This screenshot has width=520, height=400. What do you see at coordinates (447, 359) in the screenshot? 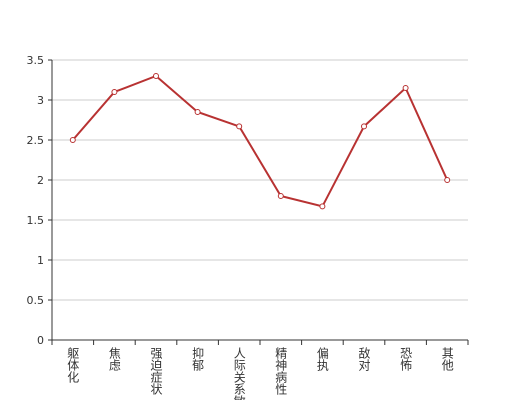
I see `x-tick-label: 其他` at bounding box center [447, 359].